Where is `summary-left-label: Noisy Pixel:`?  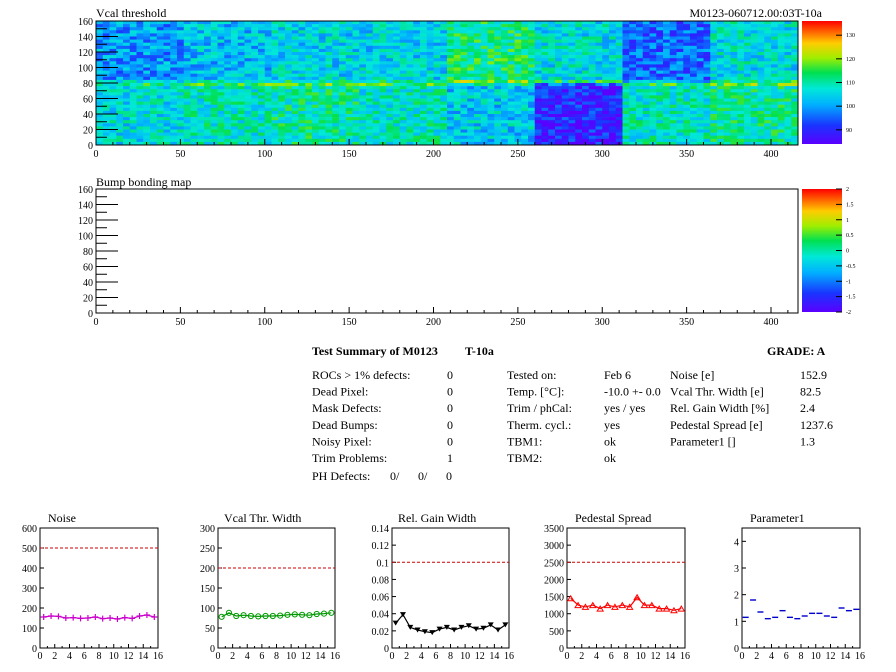
summary-left-label: Noisy Pixel: is located at coordinates (342, 441).